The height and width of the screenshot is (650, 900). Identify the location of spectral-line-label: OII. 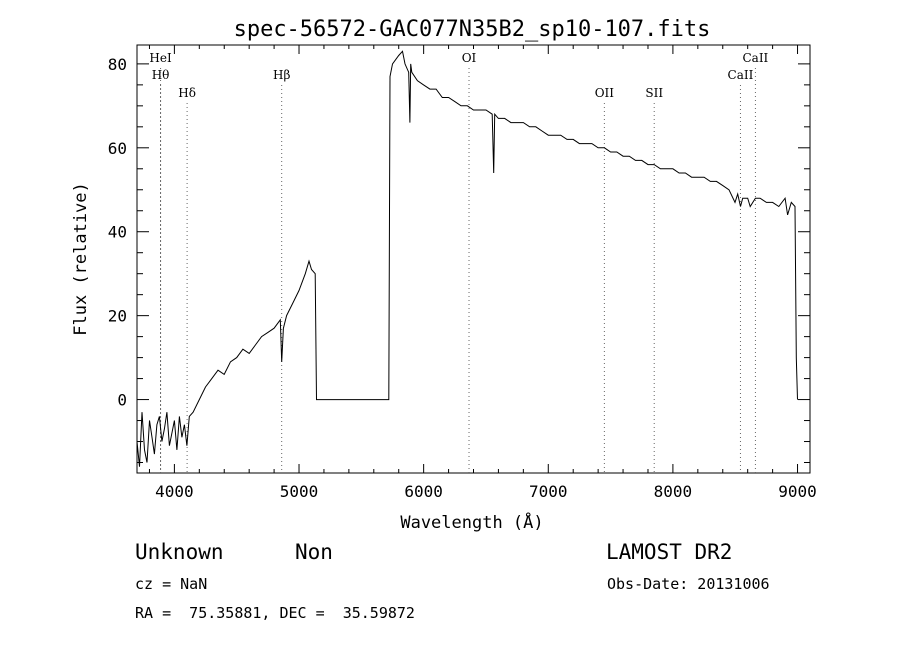
(605, 93).